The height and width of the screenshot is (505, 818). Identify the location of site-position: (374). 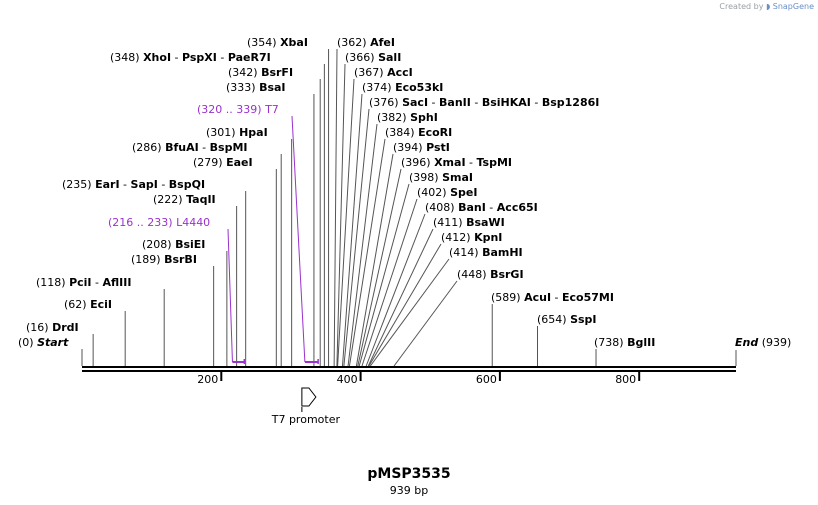
(378, 87).